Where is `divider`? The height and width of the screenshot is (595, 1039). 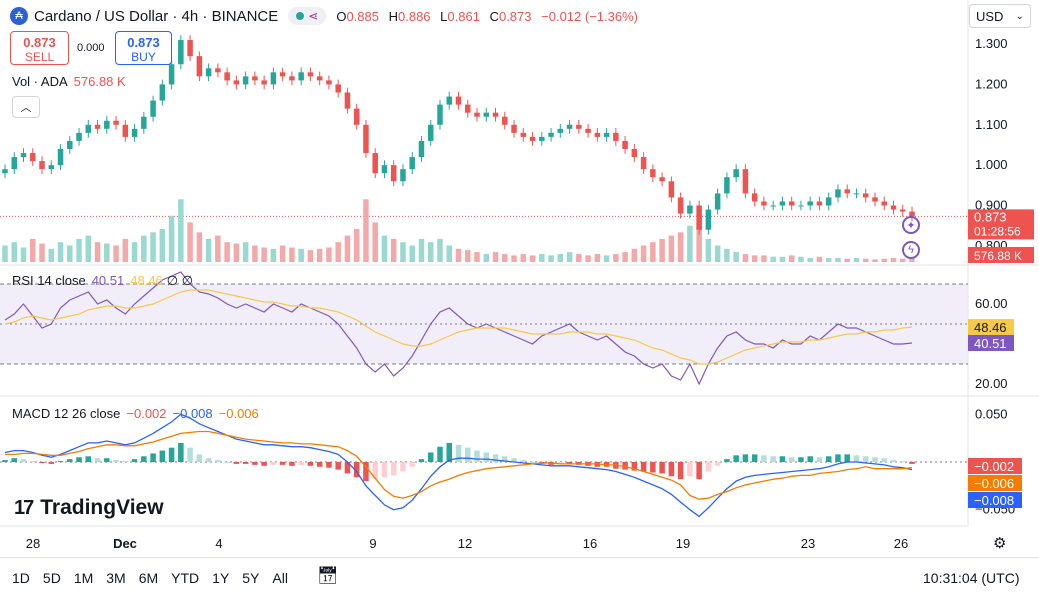
divider is located at coordinates (519, 557).